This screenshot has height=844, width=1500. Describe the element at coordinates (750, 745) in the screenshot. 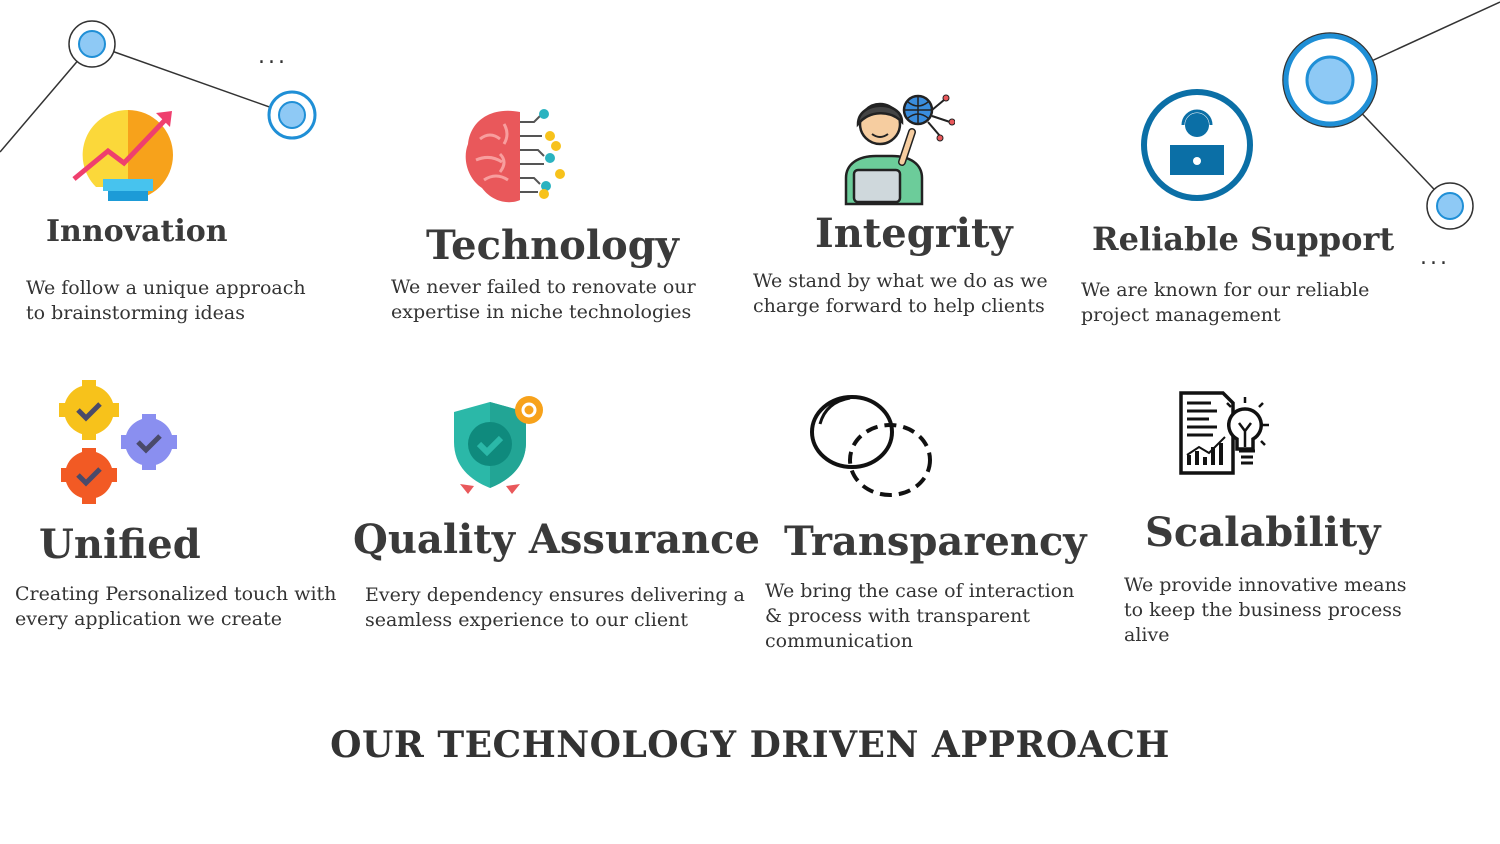

I see `page-title: OUR TECHNOLOGY DRIVEN APPROACH` at that location.